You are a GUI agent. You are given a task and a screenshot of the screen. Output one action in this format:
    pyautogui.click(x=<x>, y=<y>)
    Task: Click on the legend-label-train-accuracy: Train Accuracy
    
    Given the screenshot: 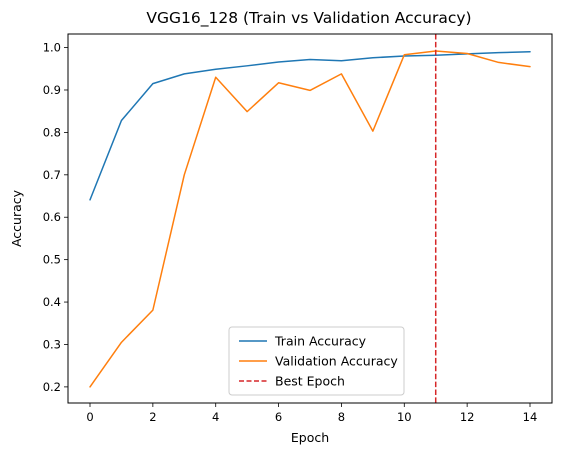 What is the action you would take?
    pyautogui.click(x=320, y=341)
    